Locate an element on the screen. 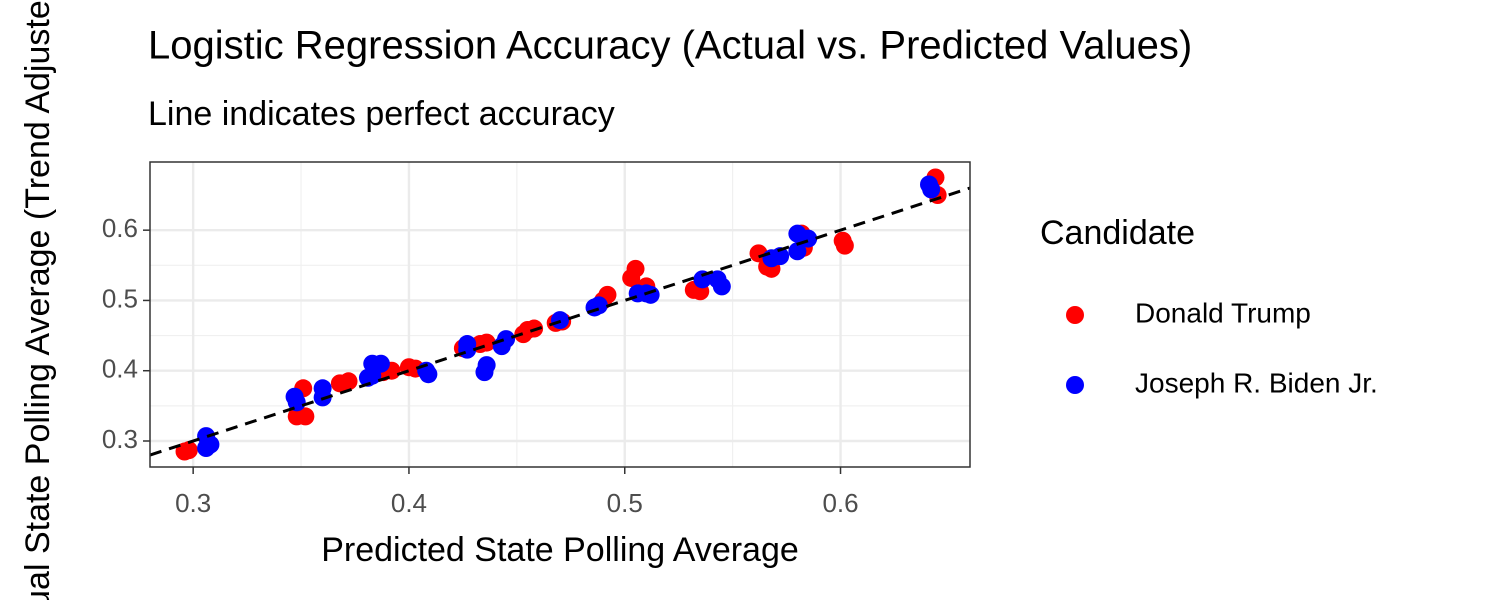  x-tick-label: 0.3 is located at coordinates (193, 503).